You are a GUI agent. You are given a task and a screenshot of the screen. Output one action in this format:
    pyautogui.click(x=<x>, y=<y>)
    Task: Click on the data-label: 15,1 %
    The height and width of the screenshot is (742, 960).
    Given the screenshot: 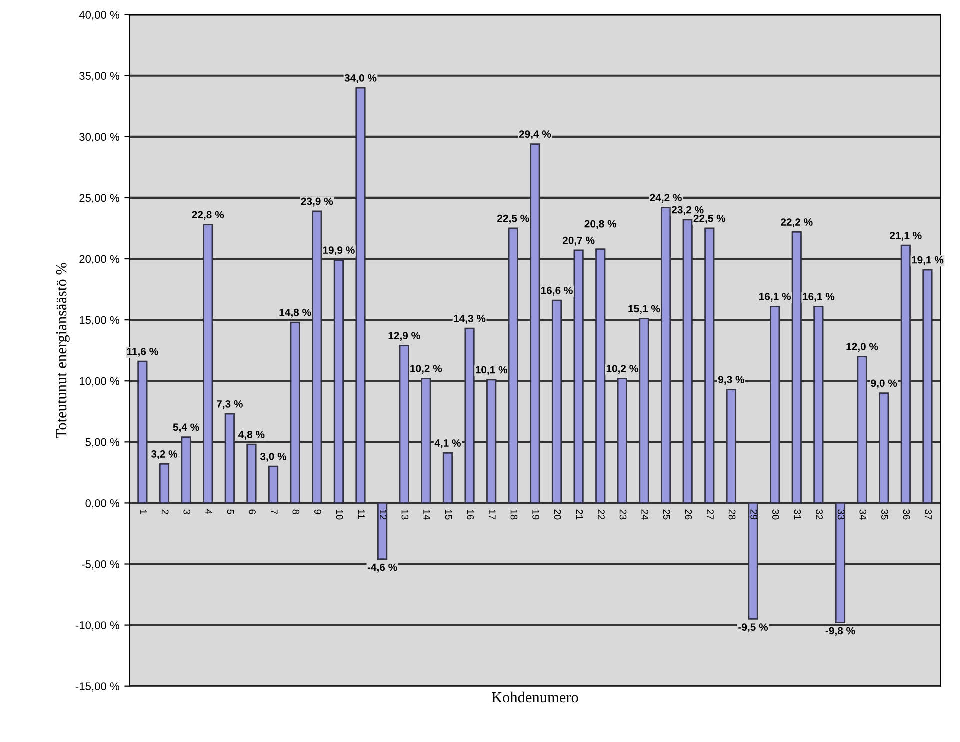 What is the action you would take?
    pyautogui.click(x=644, y=309)
    